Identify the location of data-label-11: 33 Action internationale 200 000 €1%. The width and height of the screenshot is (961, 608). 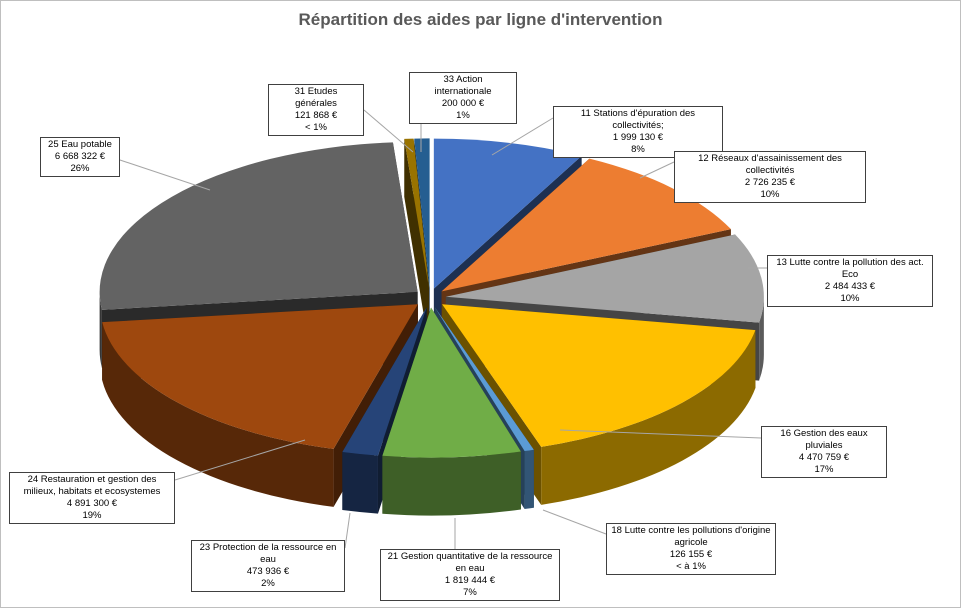
(463, 98).